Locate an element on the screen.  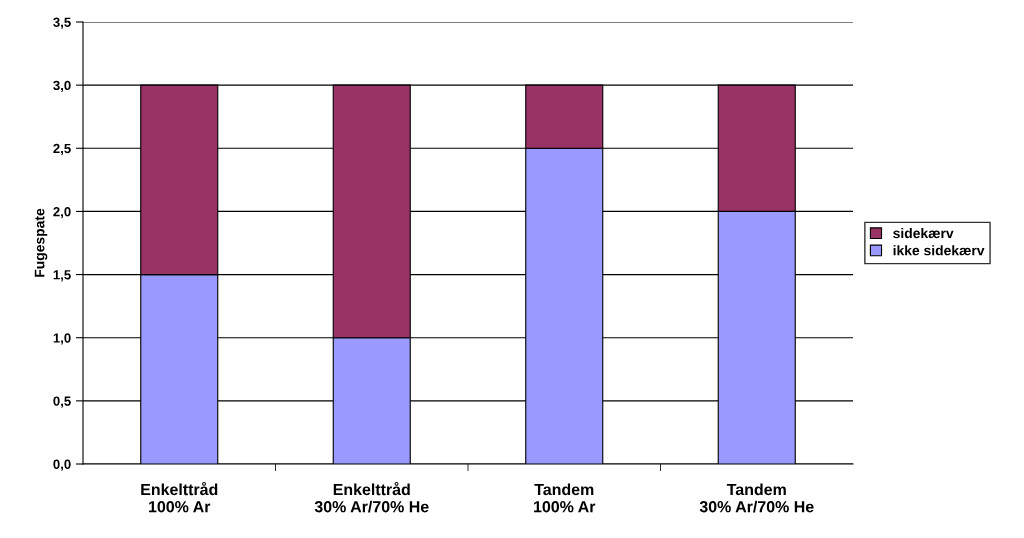
y-tick-label: 1,0 is located at coordinates (62, 339).